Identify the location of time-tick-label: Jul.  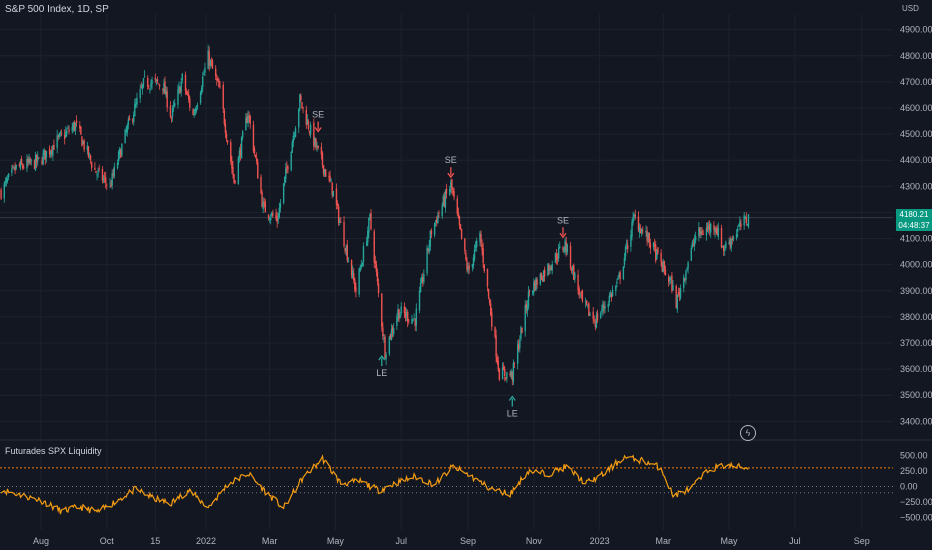
(795, 541).